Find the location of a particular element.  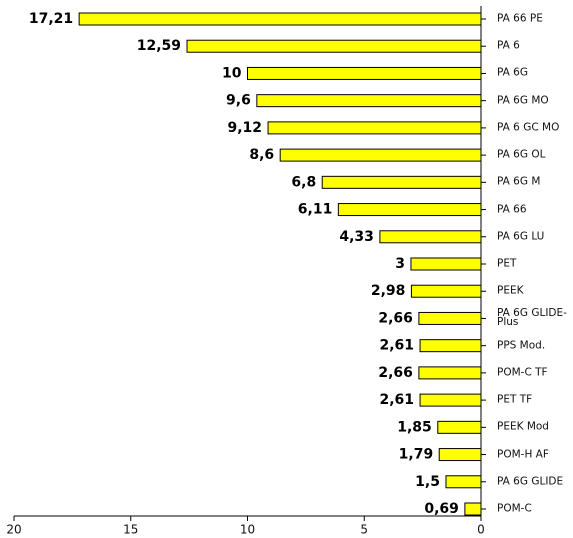

value-label: 6,8 is located at coordinates (303, 182).